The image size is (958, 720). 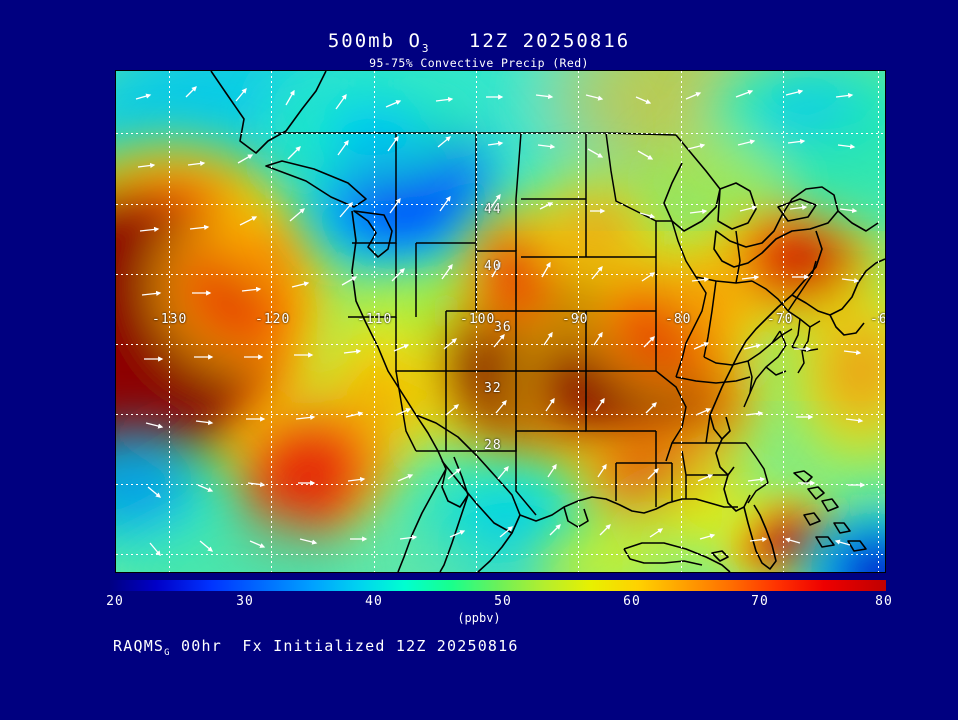 What do you see at coordinates (780, 319) in the screenshot?
I see `lon-label--70: -70` at bounding box center [780, 319].